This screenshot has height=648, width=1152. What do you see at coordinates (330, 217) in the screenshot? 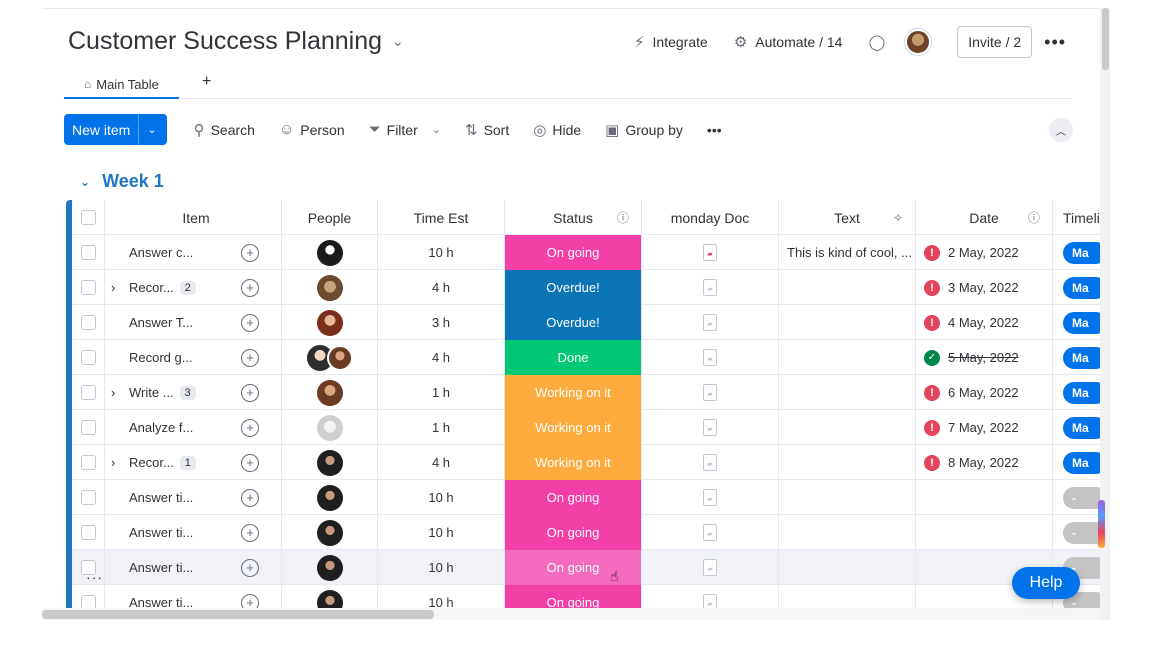
I see `header-people: People` at bounding box center [330, 217].